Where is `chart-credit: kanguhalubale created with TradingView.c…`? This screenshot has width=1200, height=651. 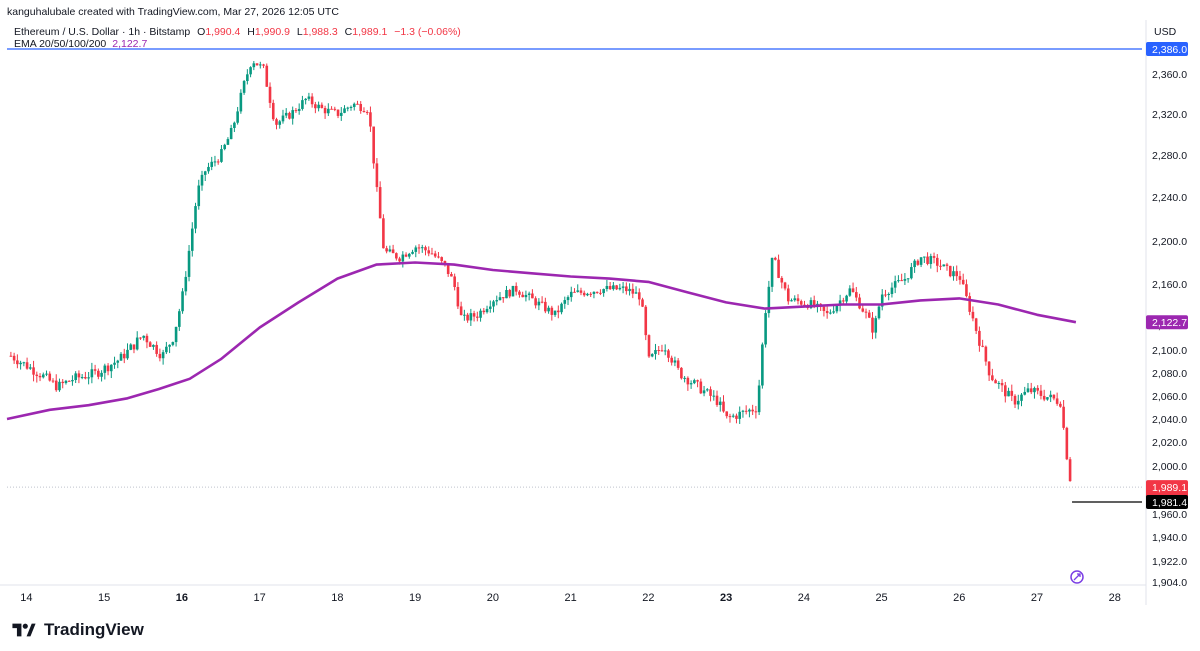
chart-credit: kanguhalubale created with TradingView.c… is located at coordinates (173, 12).